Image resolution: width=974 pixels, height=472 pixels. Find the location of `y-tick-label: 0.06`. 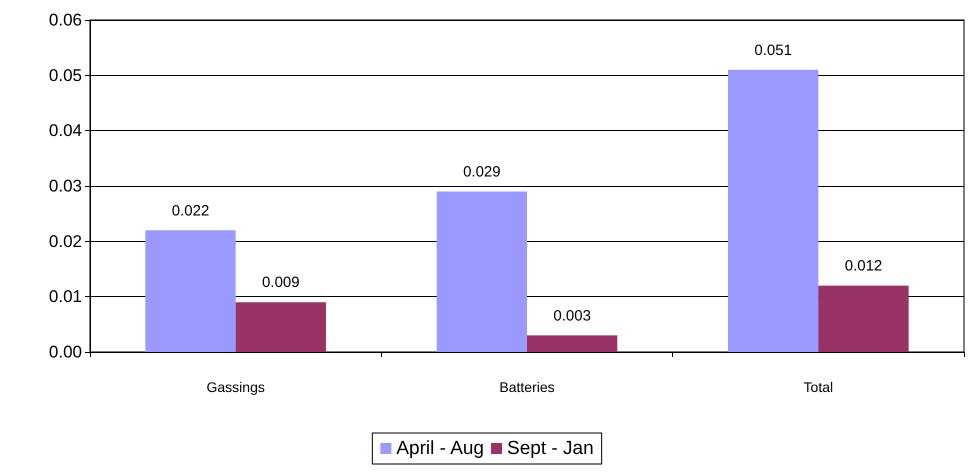

y-tick-label: 0.06 is located at coordinates (65, 20).